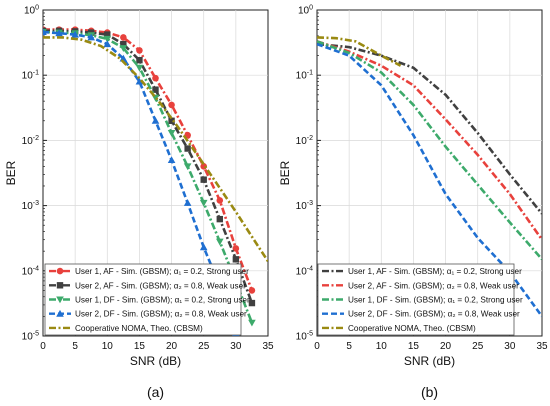 This screenshot has height=406, width=550. Describe the element at coordinates (155, 392) in the screenshot. I see `panel-label: (a)` at that location.